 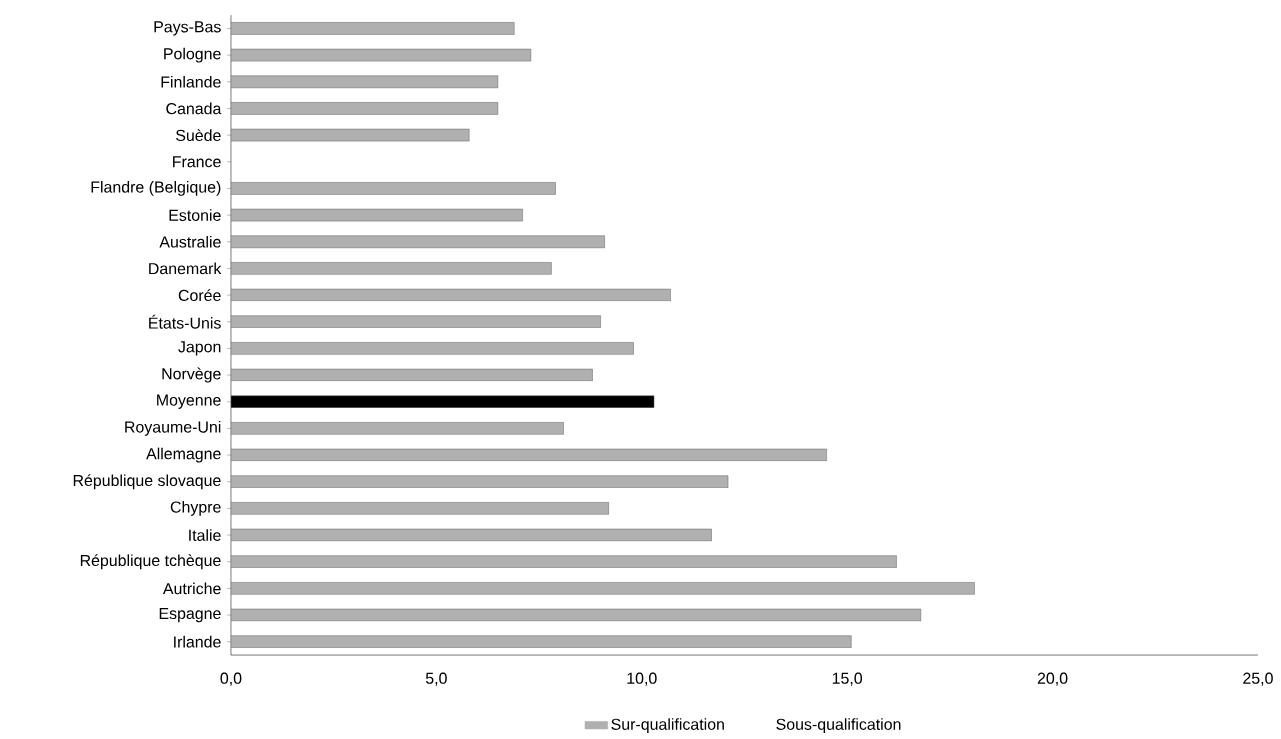 What do you see at coordinates (185, 321) in the screenshot?
I see `y-tick-label: États-Unis` at bounding box center [185, 321].